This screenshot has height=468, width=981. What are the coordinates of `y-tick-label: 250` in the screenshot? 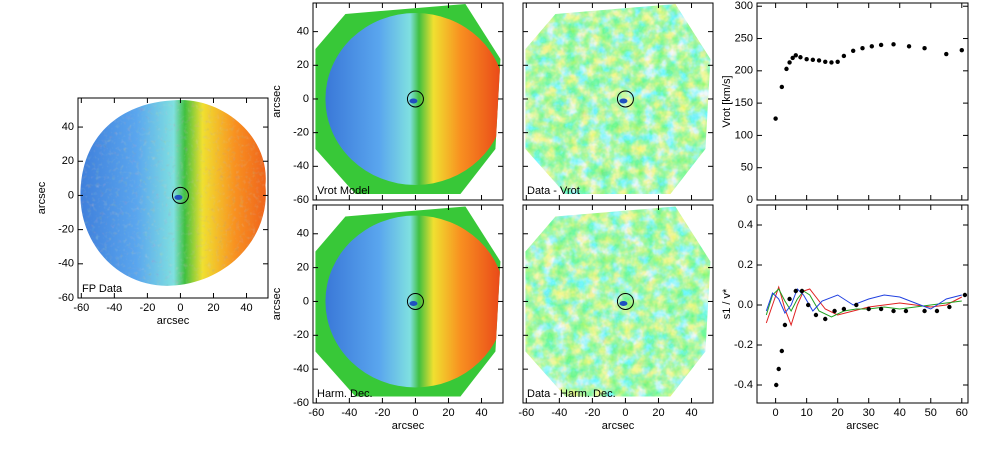 It's located at (744, 38).